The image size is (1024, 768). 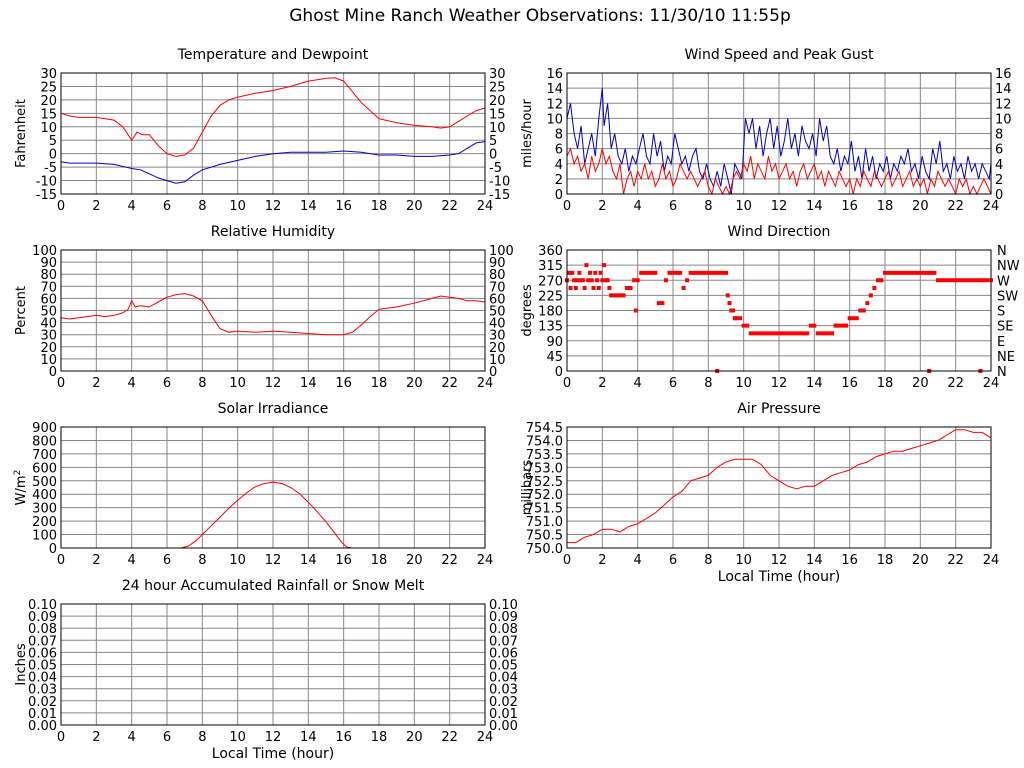 I want to click on wind-direction-ylabel: degrees, so click(x=527, y=310).